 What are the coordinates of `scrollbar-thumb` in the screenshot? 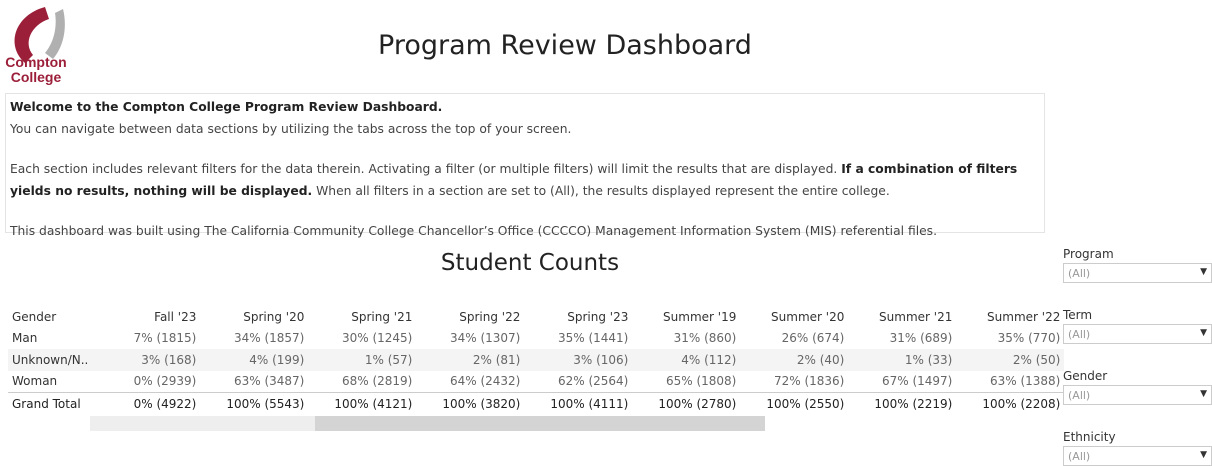 It's located at (540, 423).